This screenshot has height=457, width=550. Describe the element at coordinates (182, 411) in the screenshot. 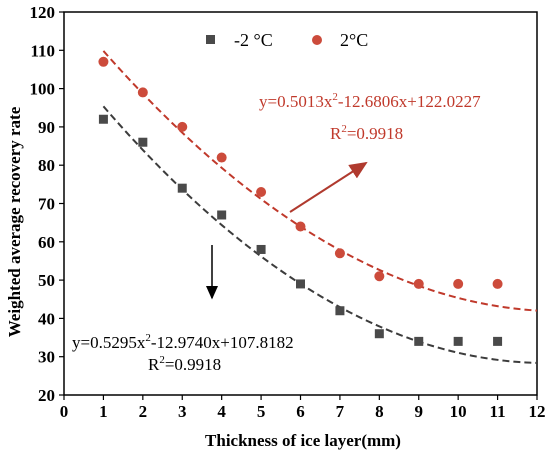

I see `x-tick-label: 3` at that location.